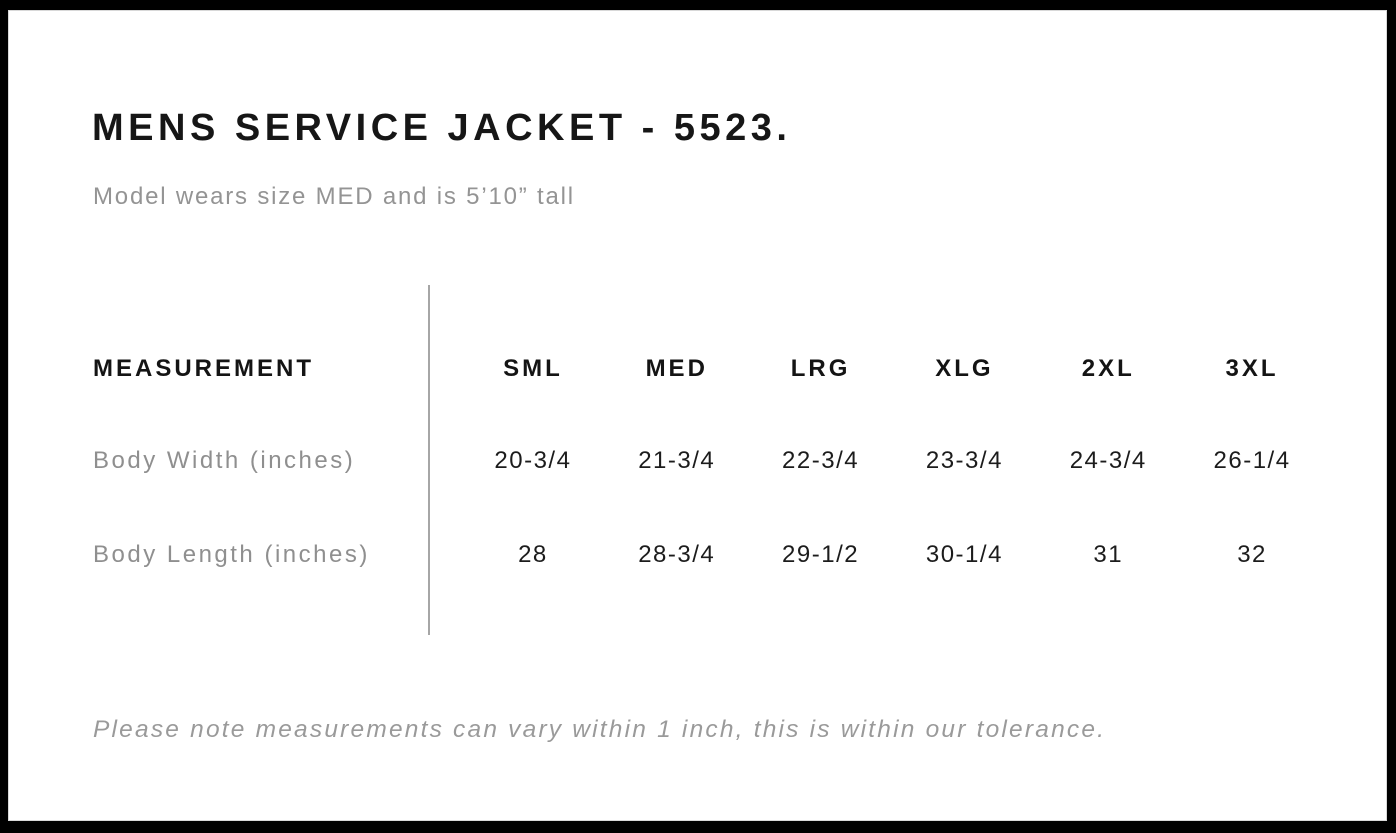  What do you see at coordinates (1108, 554) in the screenshot?
I see `body-length-2xl-value: 31` at bounding box center [1108, 554].